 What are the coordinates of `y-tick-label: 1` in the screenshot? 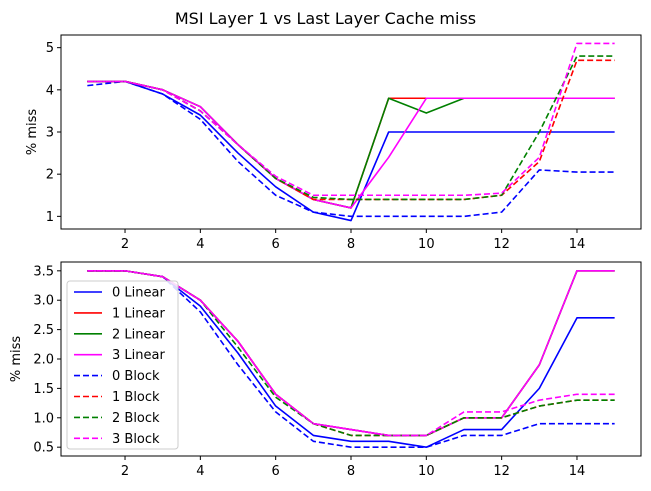 It's located at (50, 217).